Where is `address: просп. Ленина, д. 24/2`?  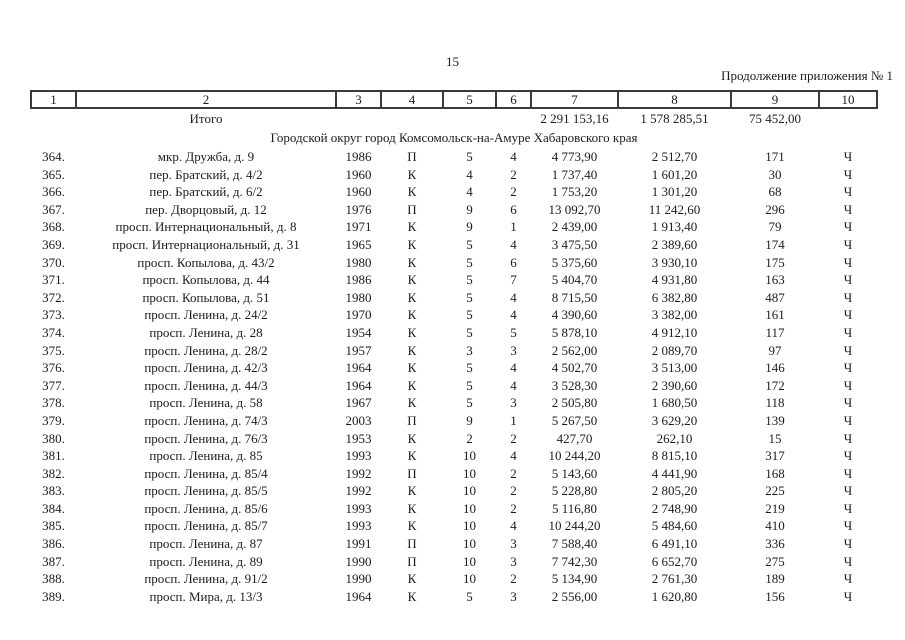
address: просп. Ленина, д. 24/2 is located at coordinates (206, 315).